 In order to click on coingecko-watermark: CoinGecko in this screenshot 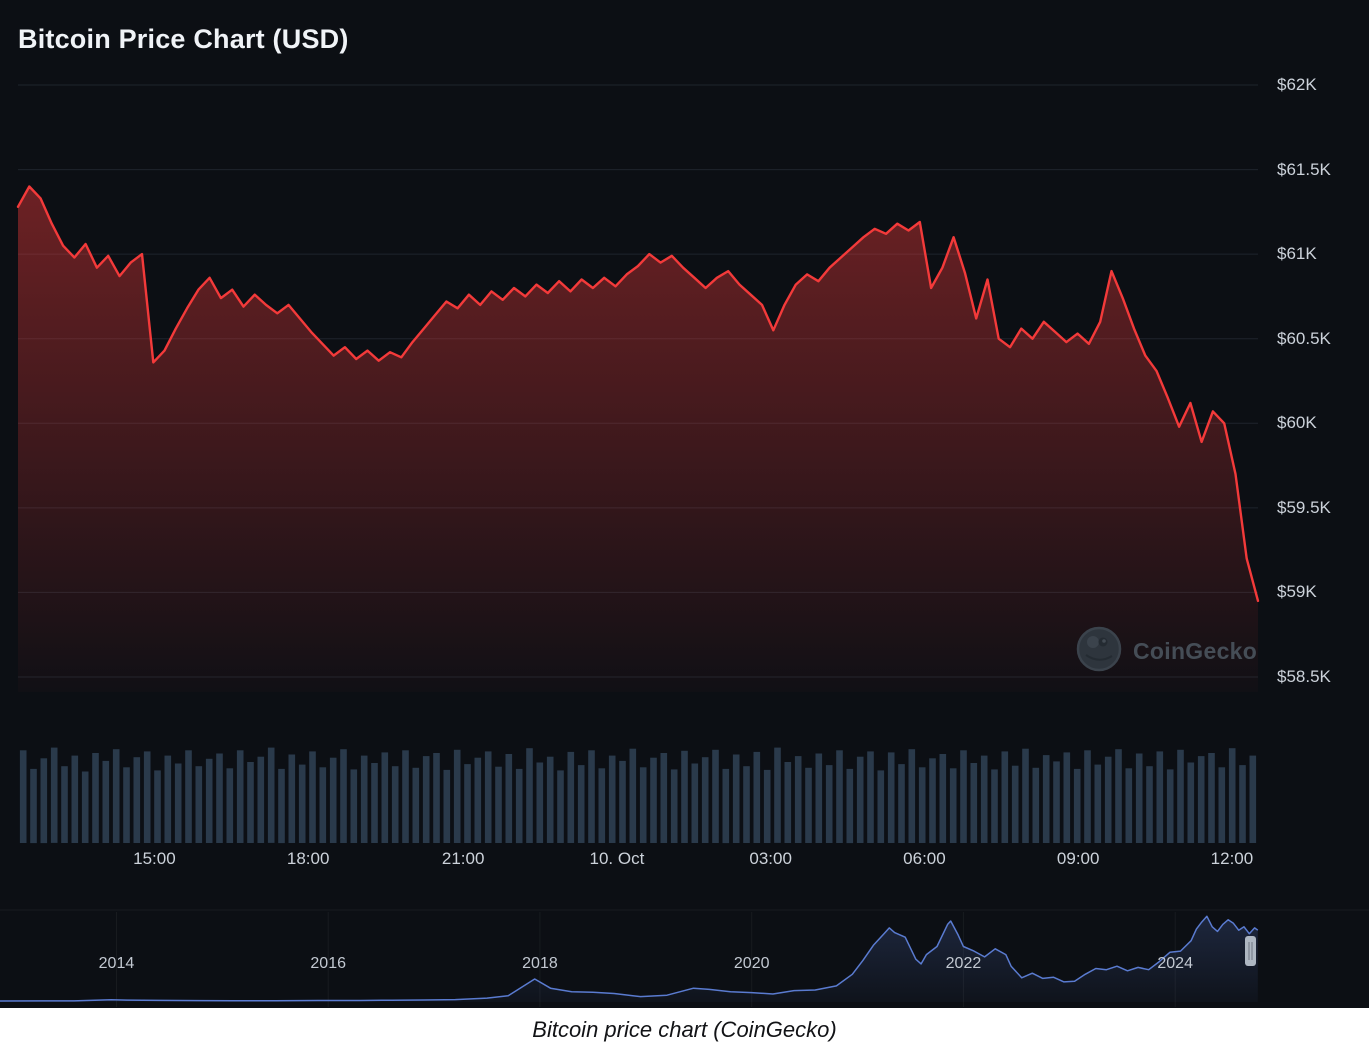, I will do `click(1166, 651)`.